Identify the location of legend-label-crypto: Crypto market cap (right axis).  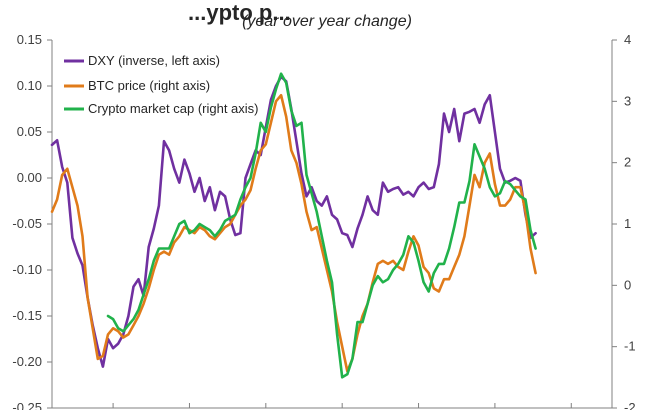
(173, 108).